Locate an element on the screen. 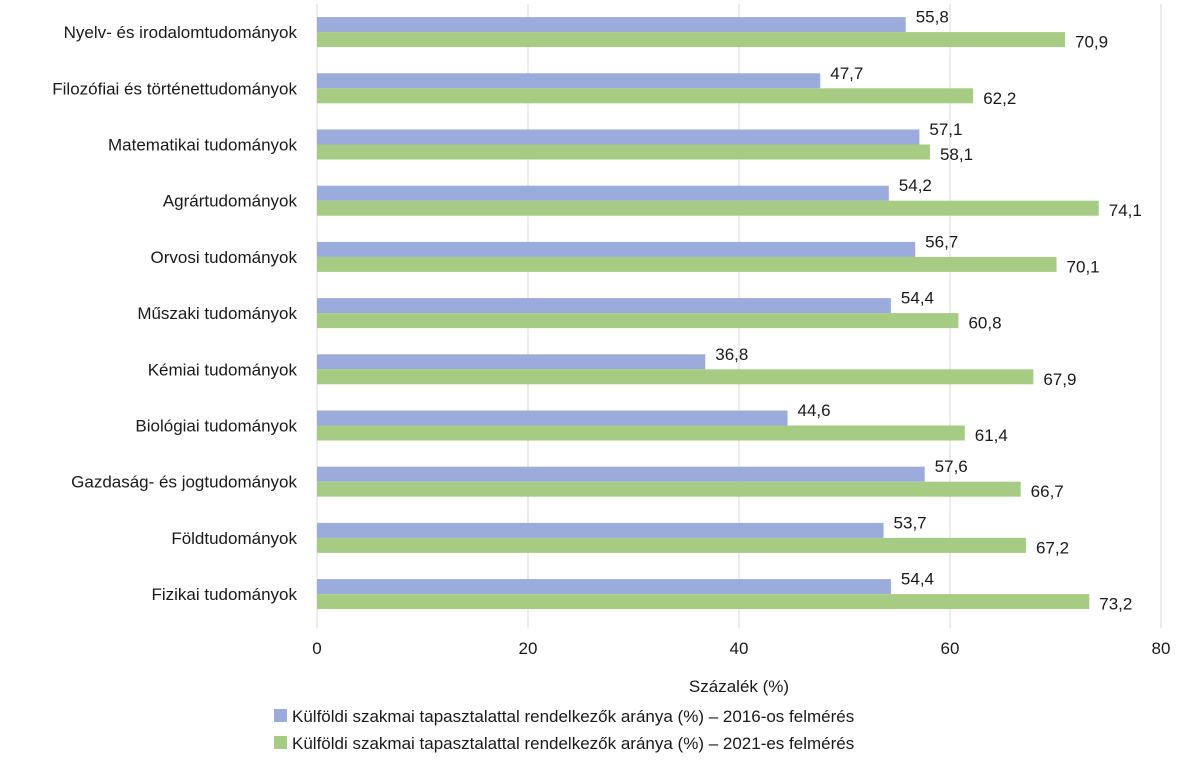 The width and height of the screenshot is (1181, 764). data-label: 57,1 is located at coordinates (945, 129).